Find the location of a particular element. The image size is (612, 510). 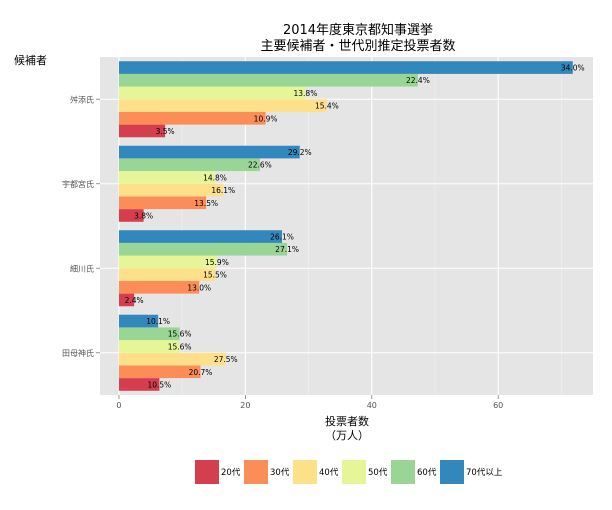

x-tick-label: 0 is located at coordinates (118, 405).